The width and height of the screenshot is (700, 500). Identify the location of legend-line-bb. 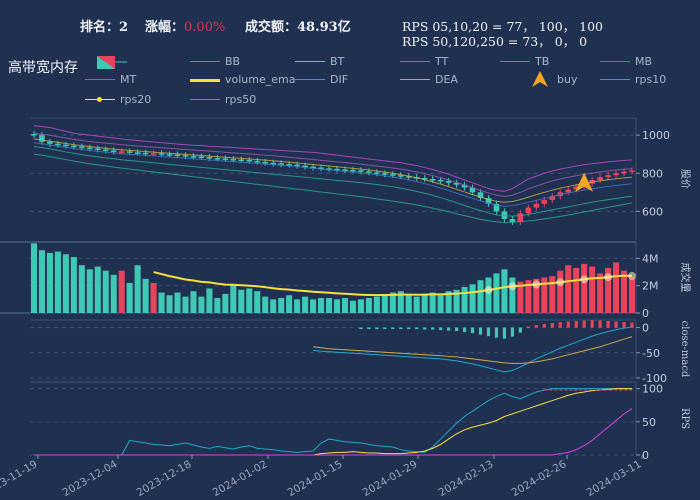
(205, 61).